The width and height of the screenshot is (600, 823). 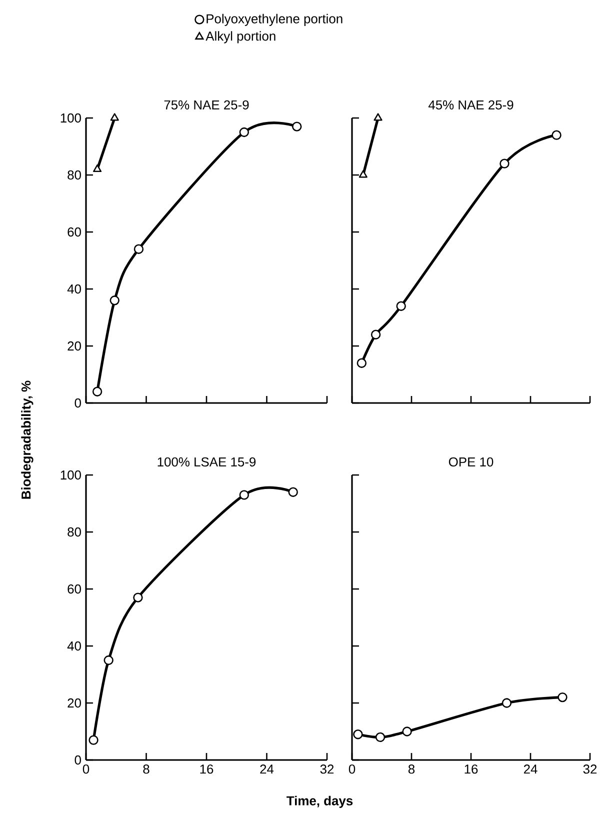 I want to click on legend-label: Polyoxyethylene portion, so click(x=274, y=20).